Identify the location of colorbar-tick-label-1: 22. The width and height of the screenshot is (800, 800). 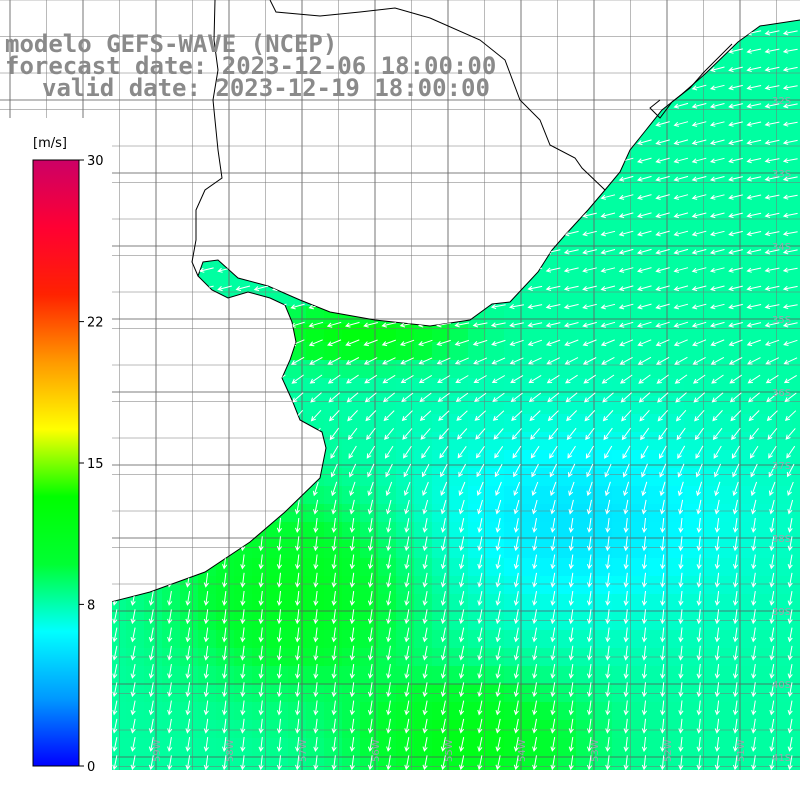
(95, 323).